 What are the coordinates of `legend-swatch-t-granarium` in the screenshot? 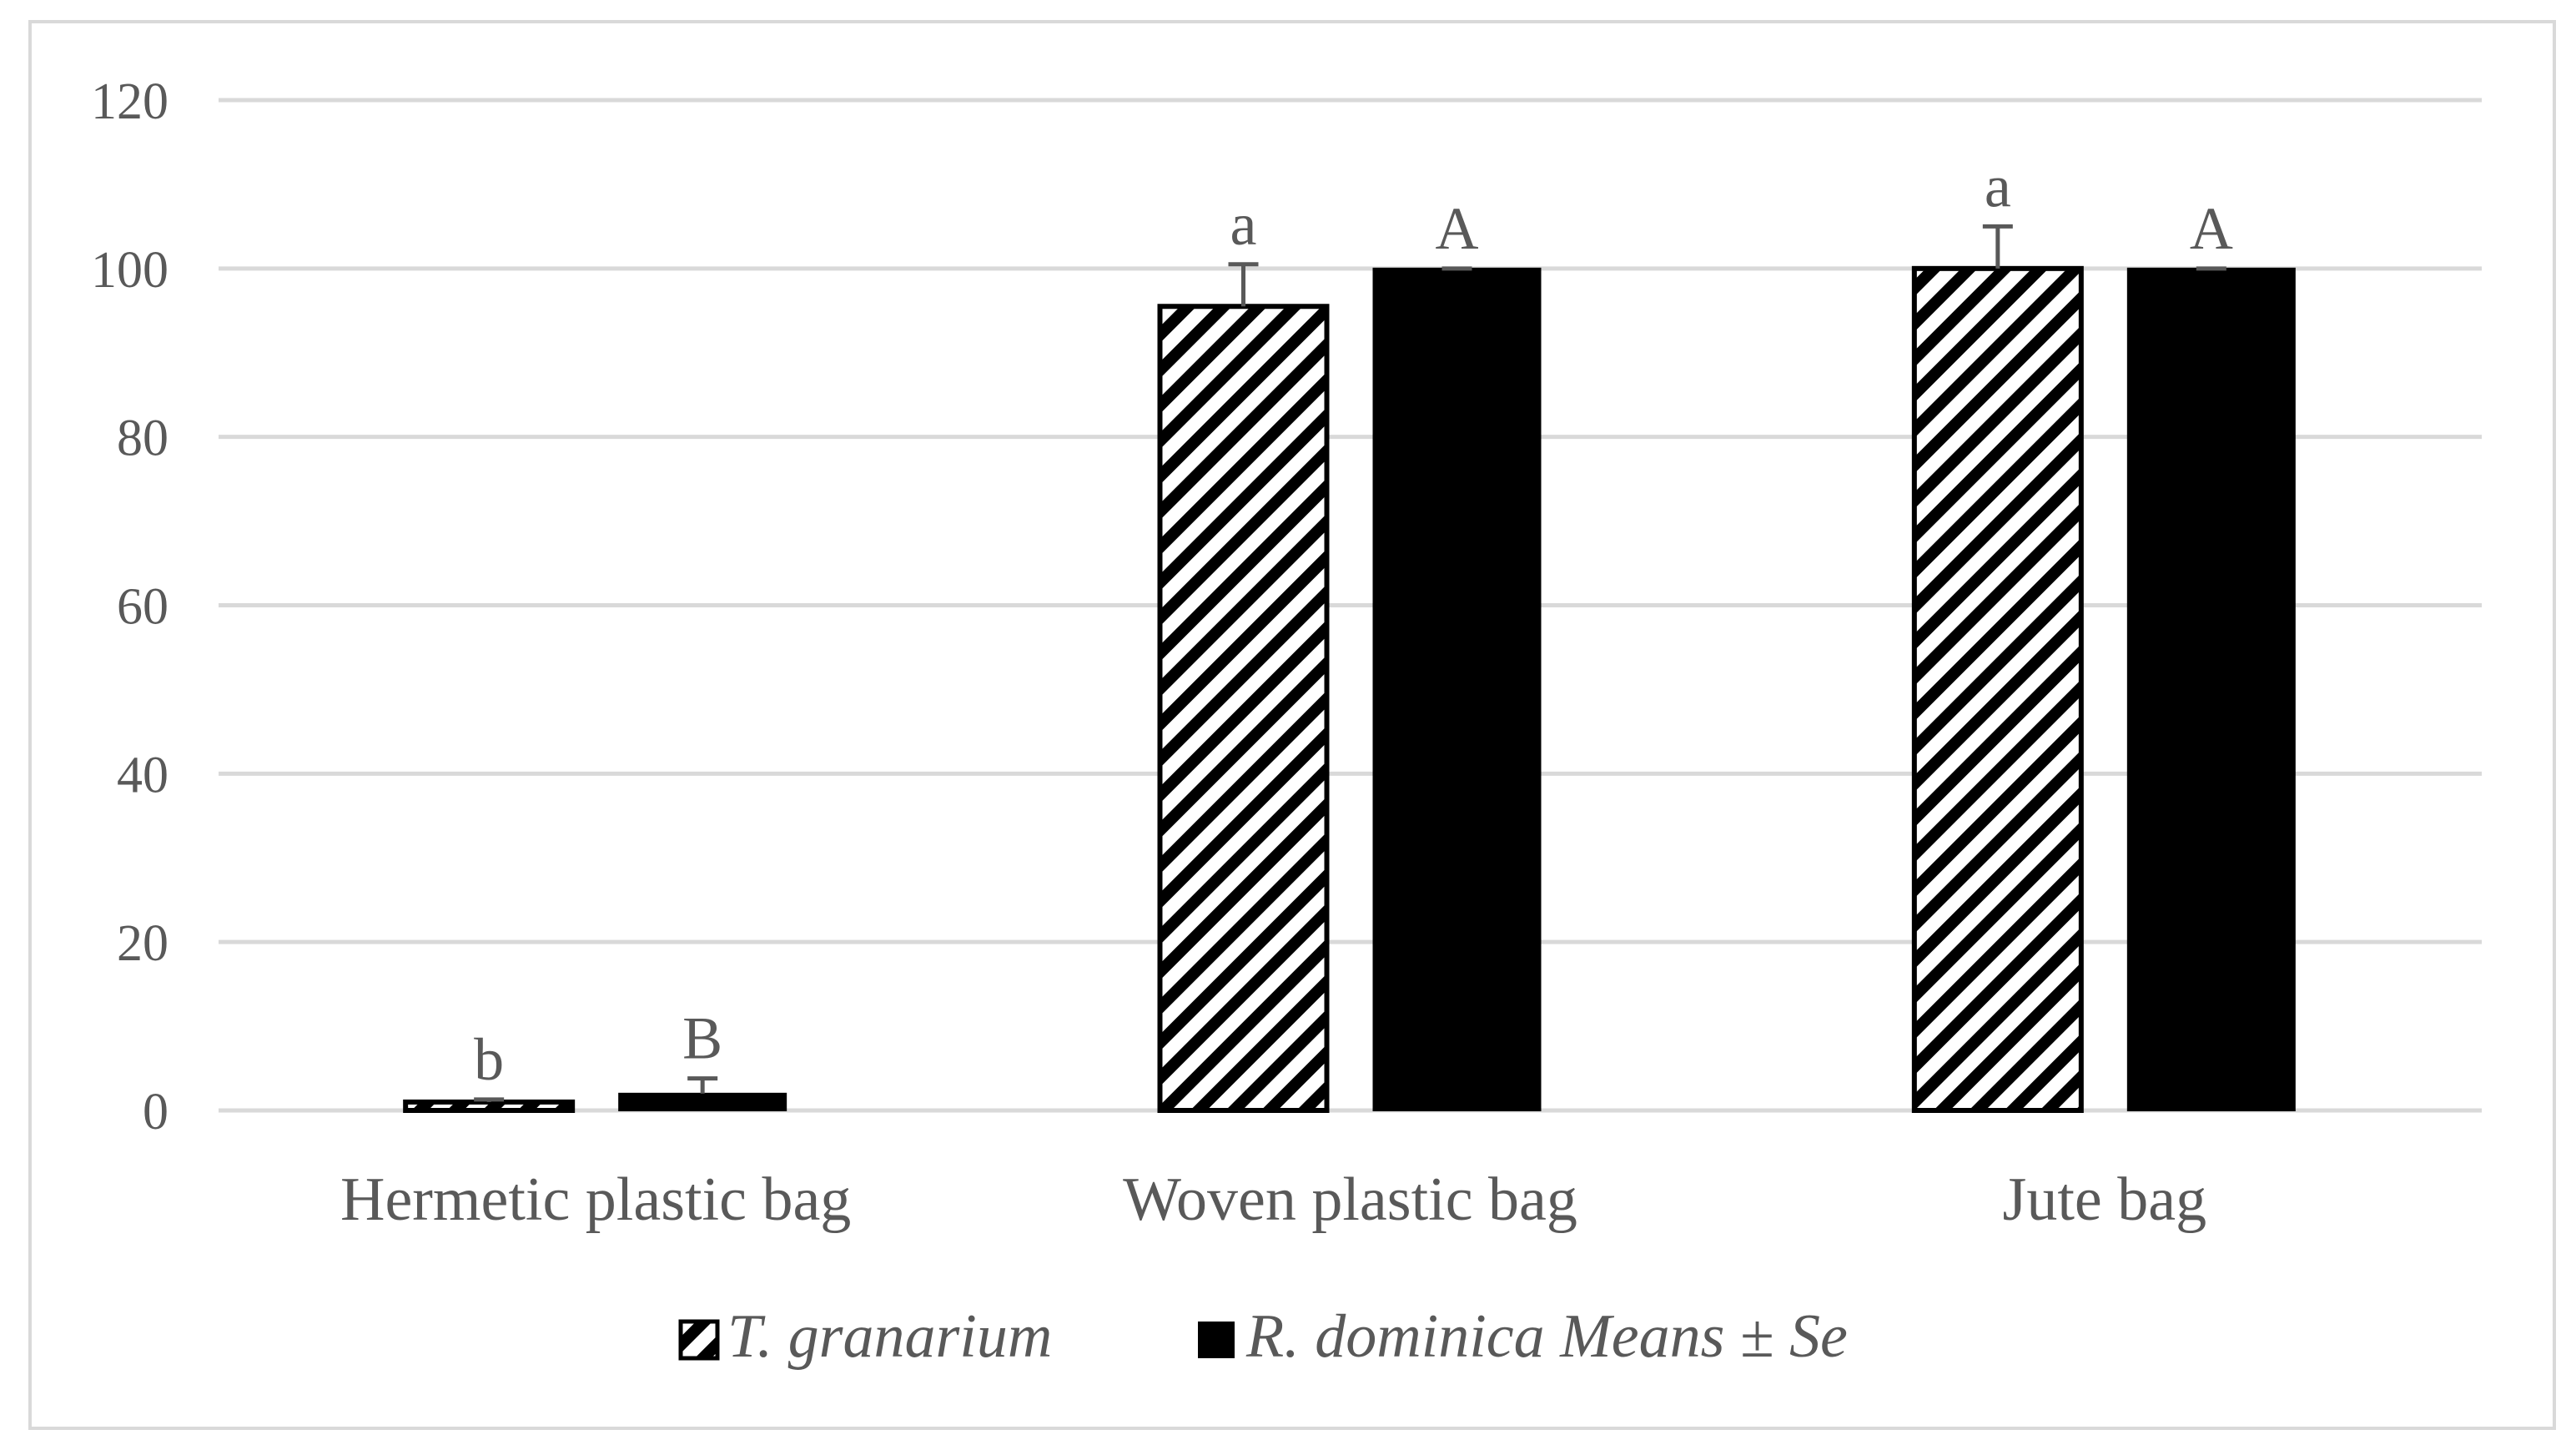 It's located at (699, 1340).